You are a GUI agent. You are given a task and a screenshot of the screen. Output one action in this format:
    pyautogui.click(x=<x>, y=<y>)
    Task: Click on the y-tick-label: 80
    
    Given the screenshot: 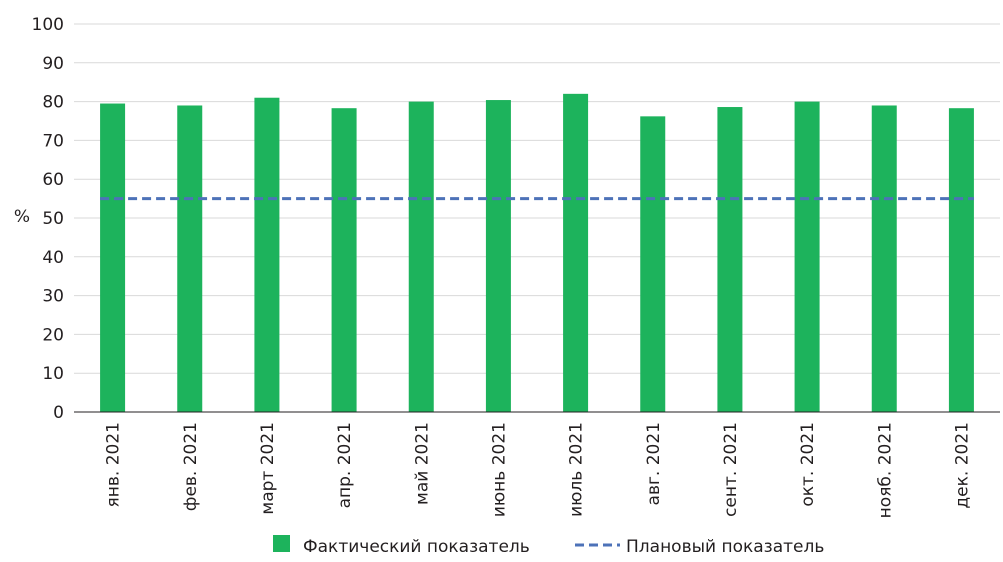 What is the action you would take?
    pyautogui.click(x=53, y=103)
    